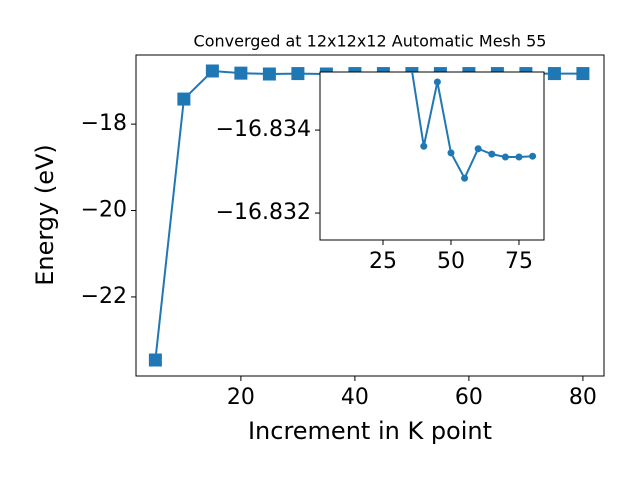 This screenshot has width=640, height=480. I want to click on plot-area, so click(432, 156).